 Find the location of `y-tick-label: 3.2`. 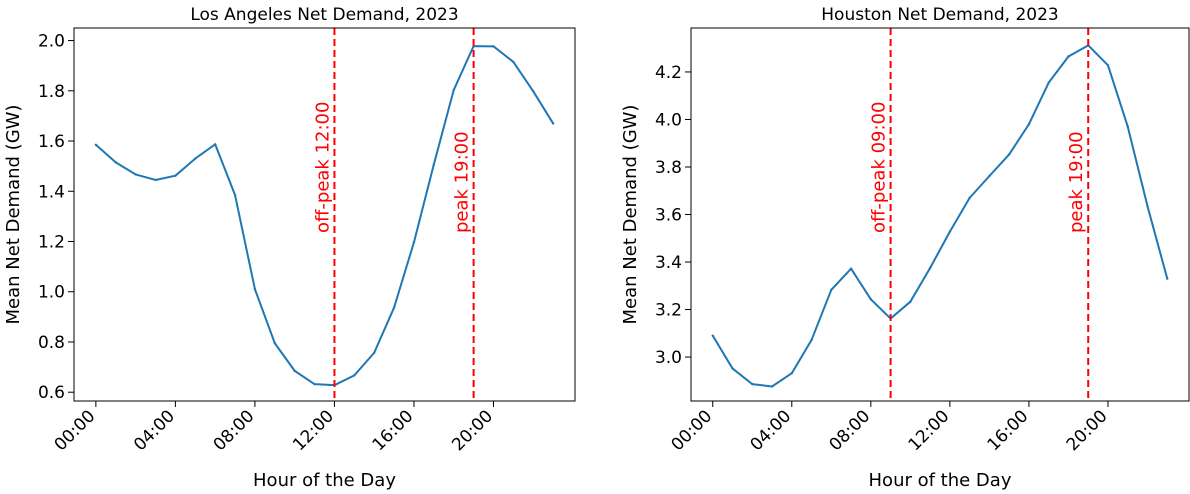

y-tick-label: 3.2 is located at coordinates (668, 311).